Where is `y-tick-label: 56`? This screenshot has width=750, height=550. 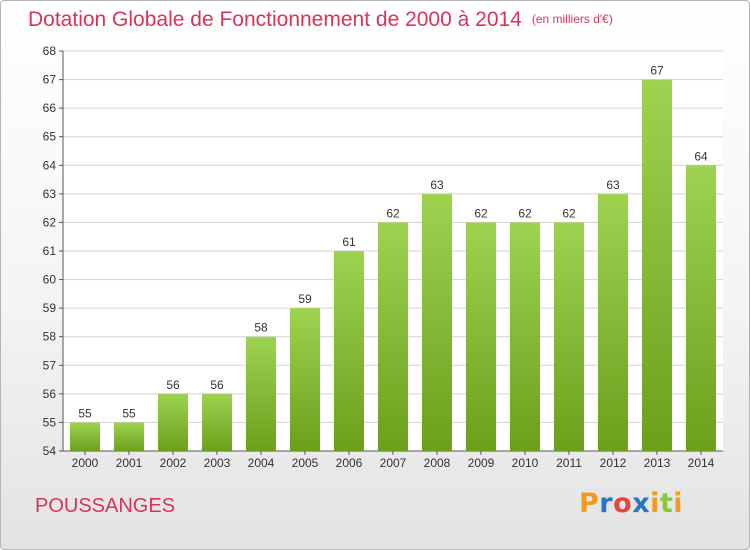 y-tick-label: 56 is located at coordinates (50, 394).